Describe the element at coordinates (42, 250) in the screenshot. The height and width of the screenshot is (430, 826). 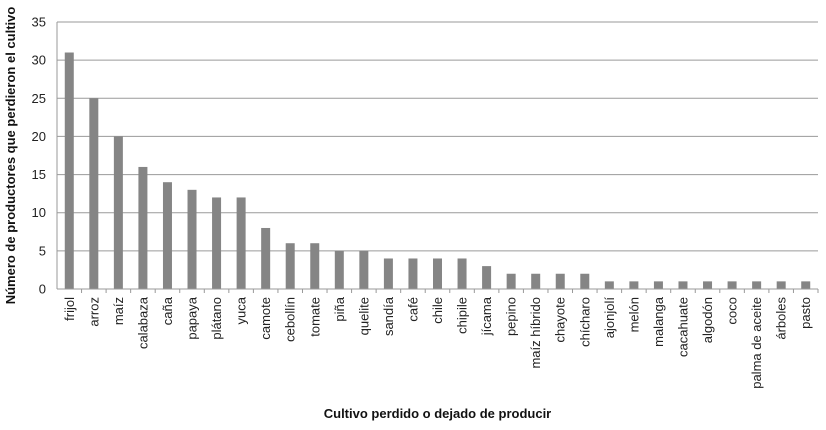
I see `y-tick-label: 5` at that location.